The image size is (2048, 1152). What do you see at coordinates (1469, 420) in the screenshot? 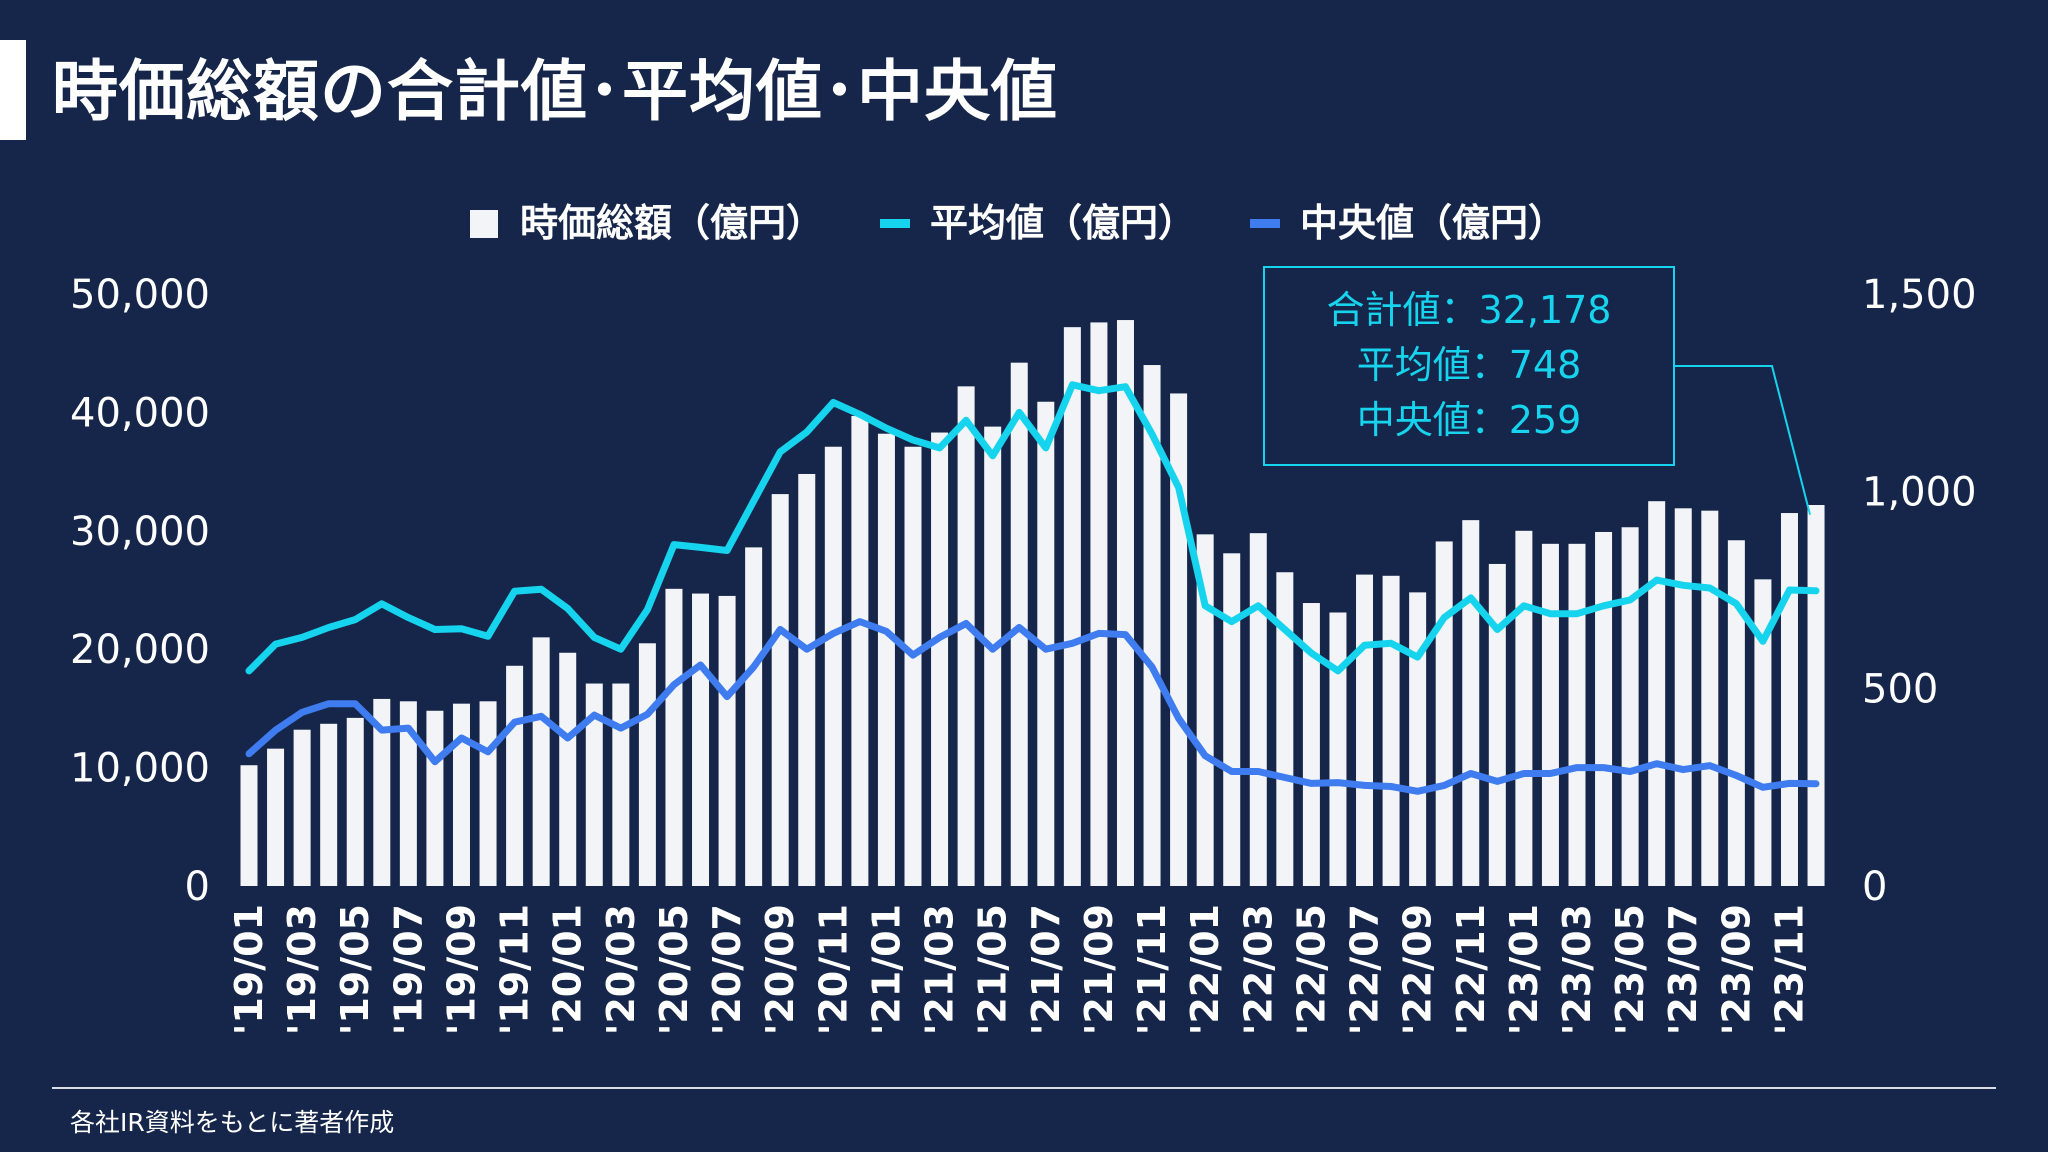
I see `callout-text: 中央値：259` at bounding box center [1469, 420].